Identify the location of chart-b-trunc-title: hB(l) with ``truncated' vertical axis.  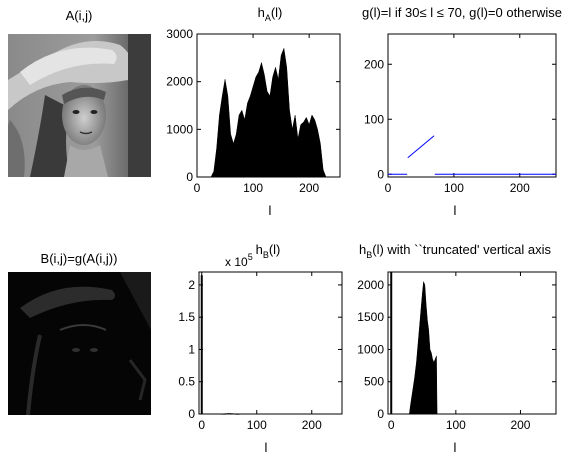
(455, 251).